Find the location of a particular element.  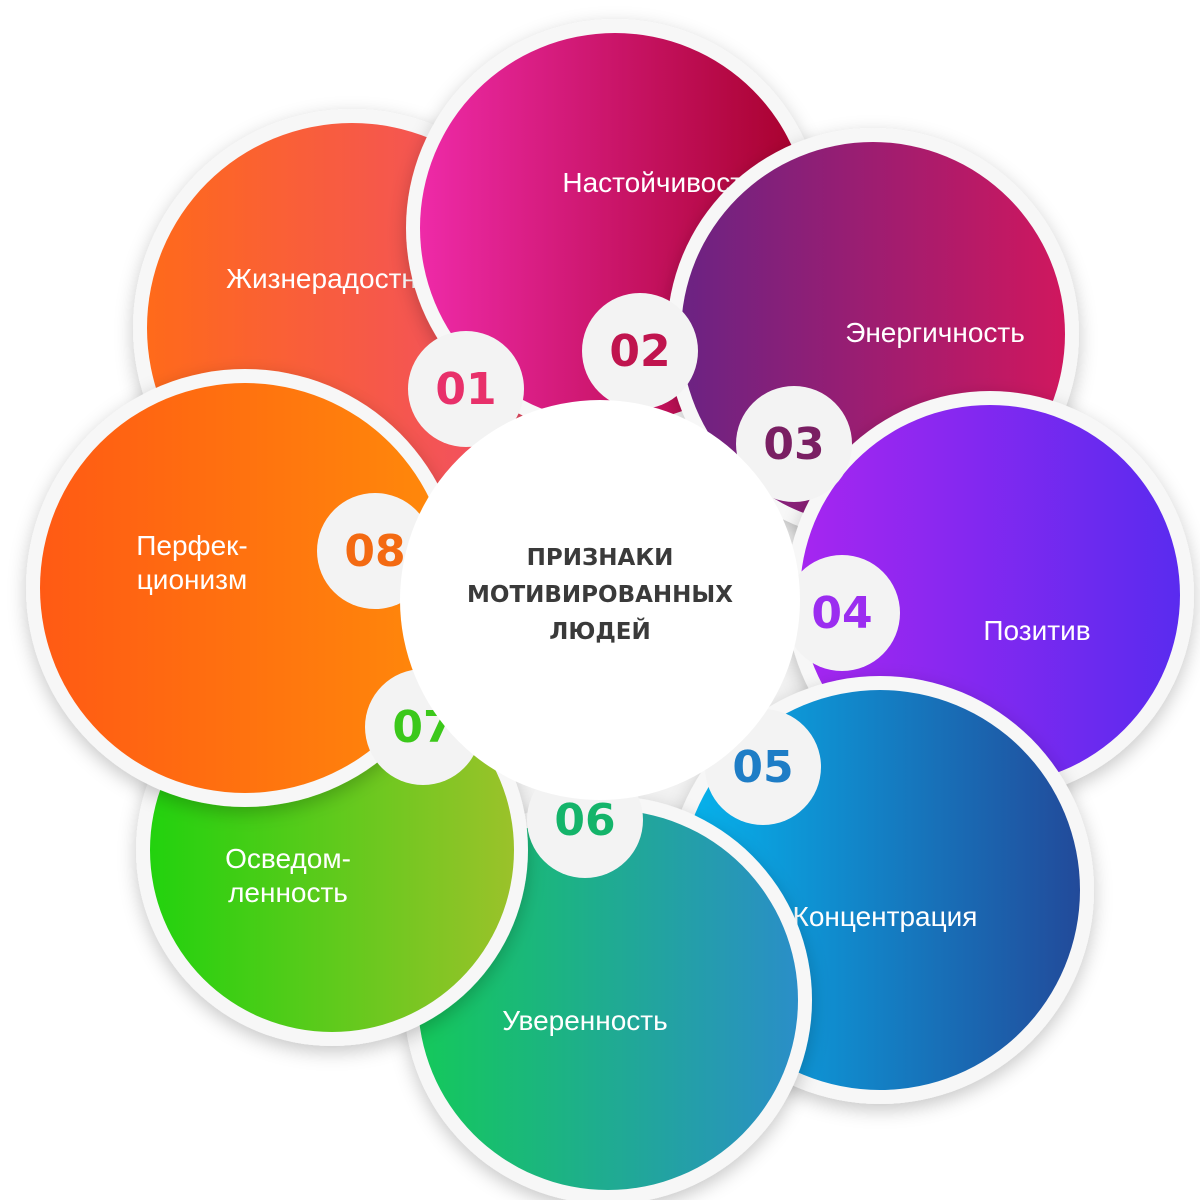

petal-label: Позитив is located at coordinates (1036, 630).